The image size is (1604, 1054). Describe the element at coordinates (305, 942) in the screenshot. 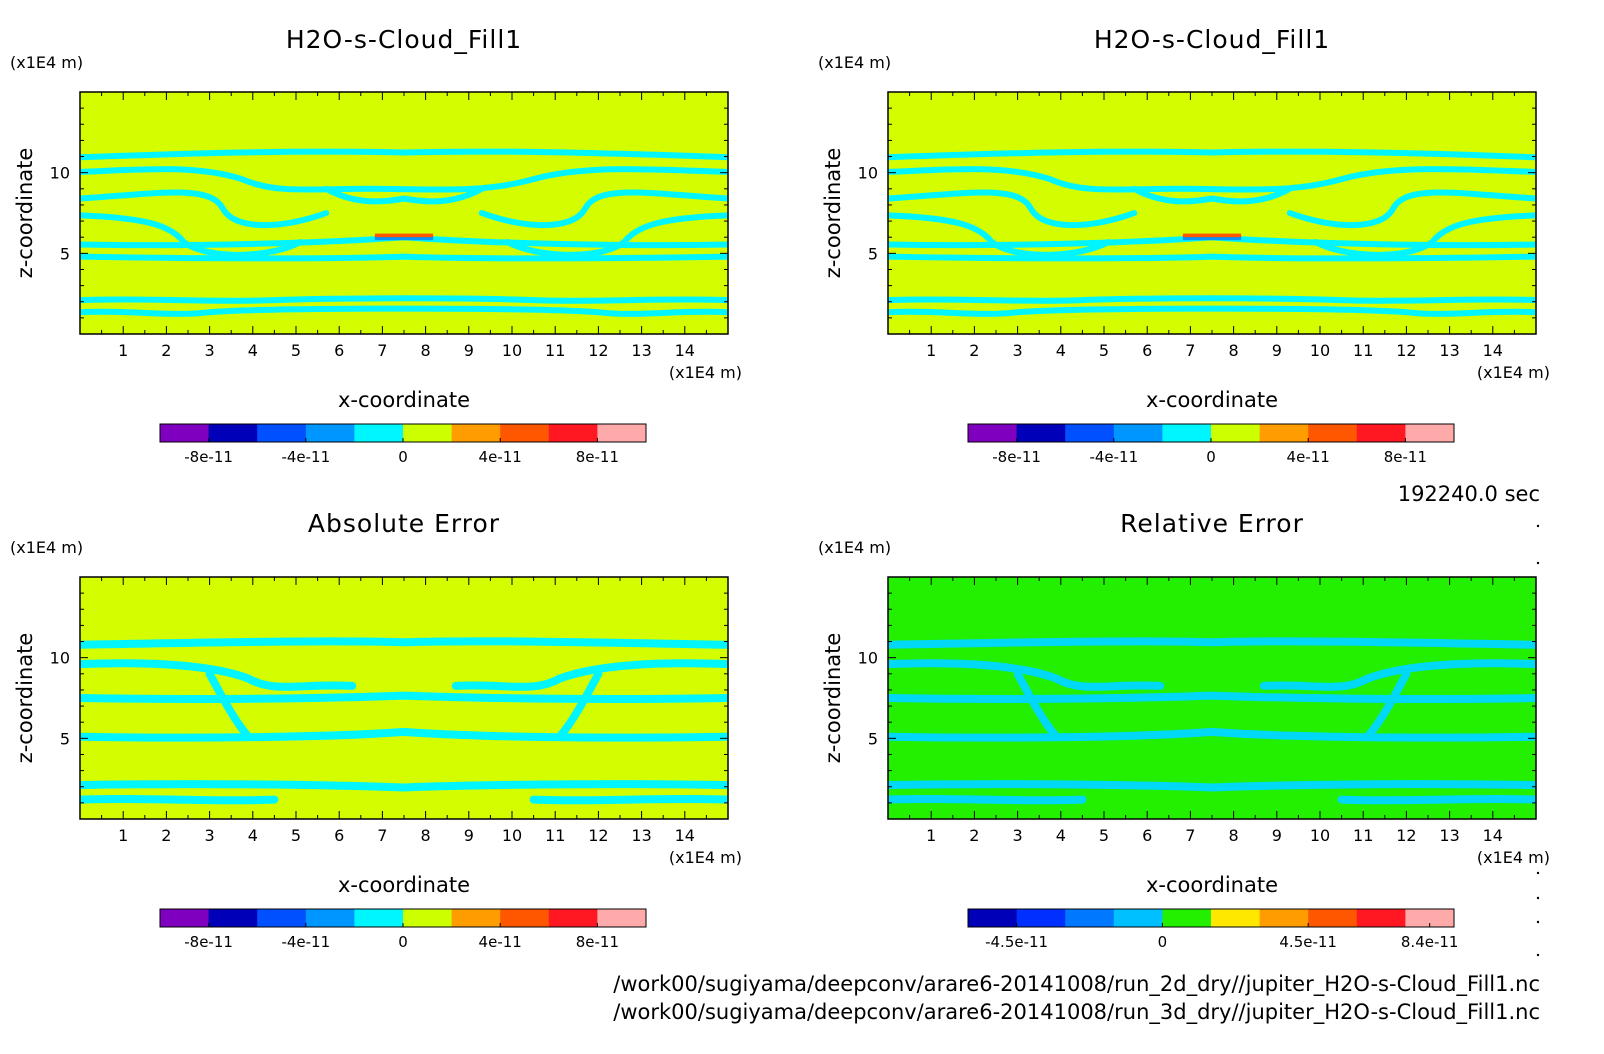

I see `colorbar-label: -4e-11` at that location.